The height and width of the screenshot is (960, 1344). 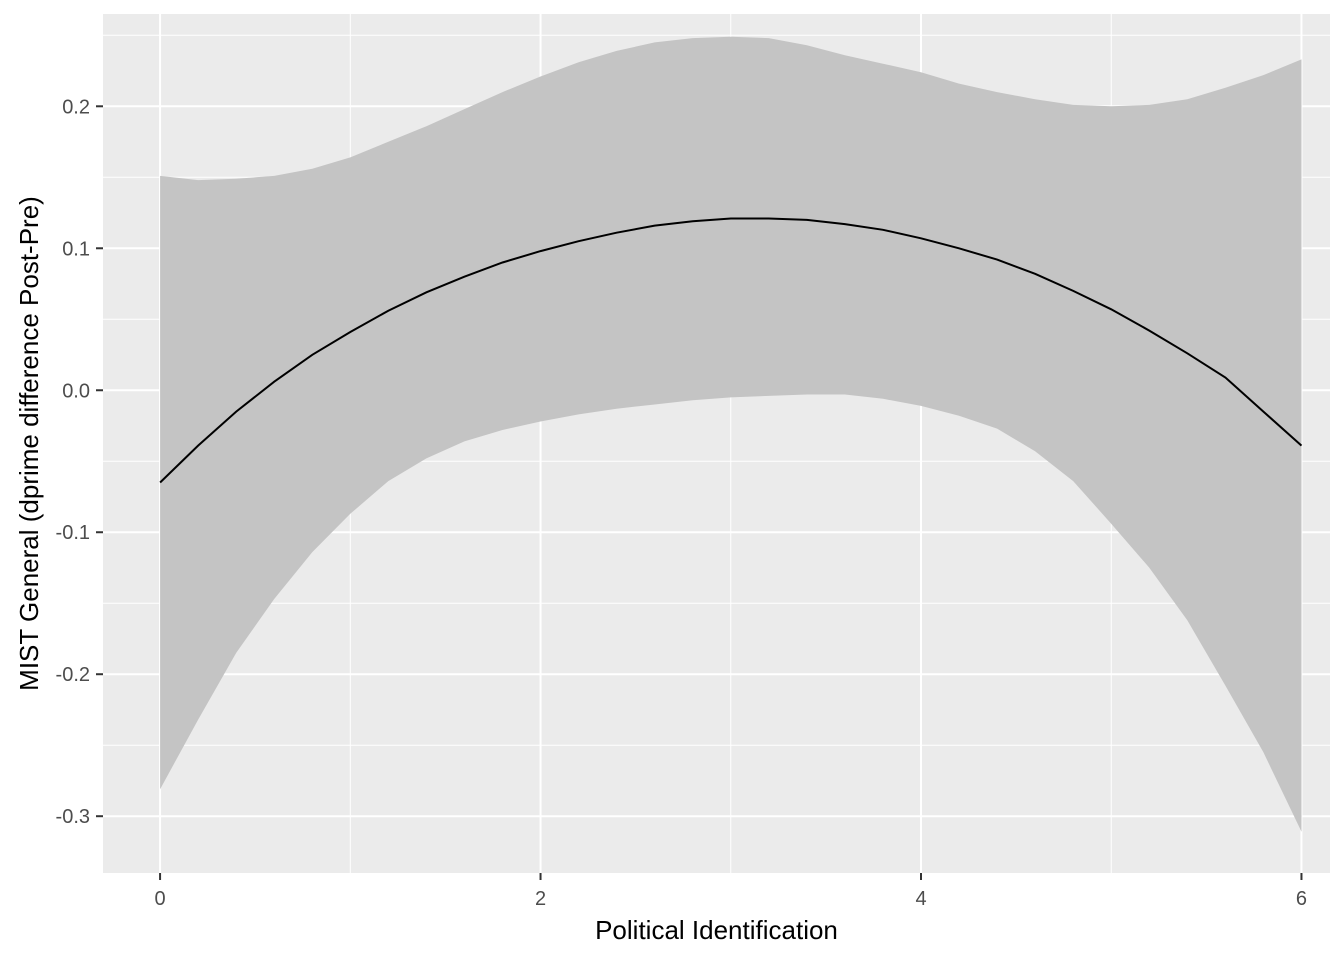 What do you see at coordinates (73, 817) in the screenshot?
I see `y-tick-label: -0.3` at bounding box center [73, 817].